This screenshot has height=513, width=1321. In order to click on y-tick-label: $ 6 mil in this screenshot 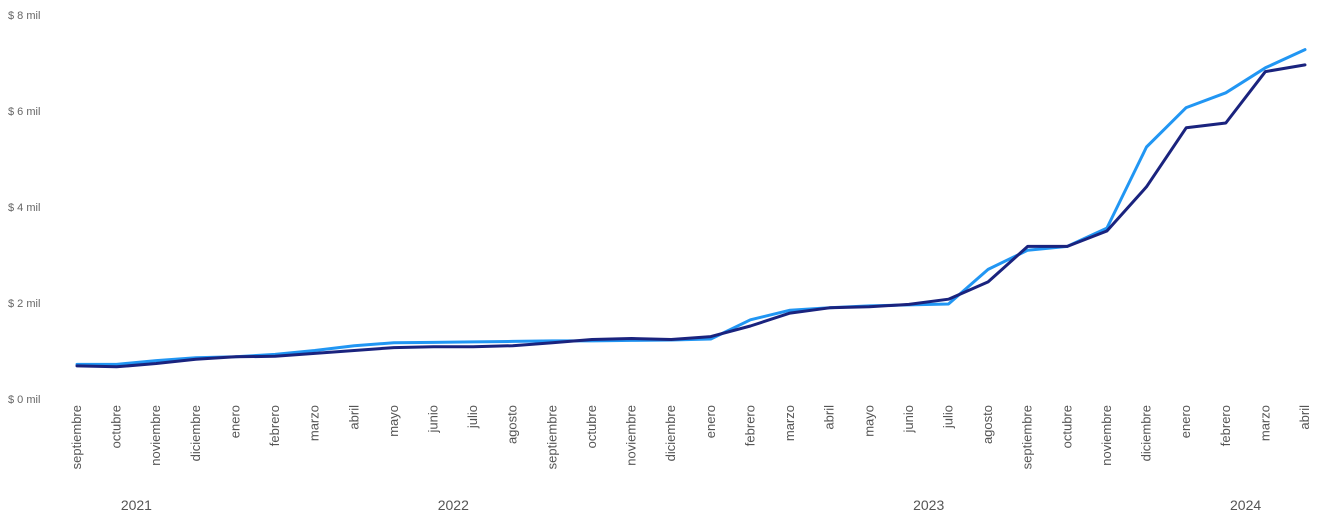, I will do `click(24, 112)`.